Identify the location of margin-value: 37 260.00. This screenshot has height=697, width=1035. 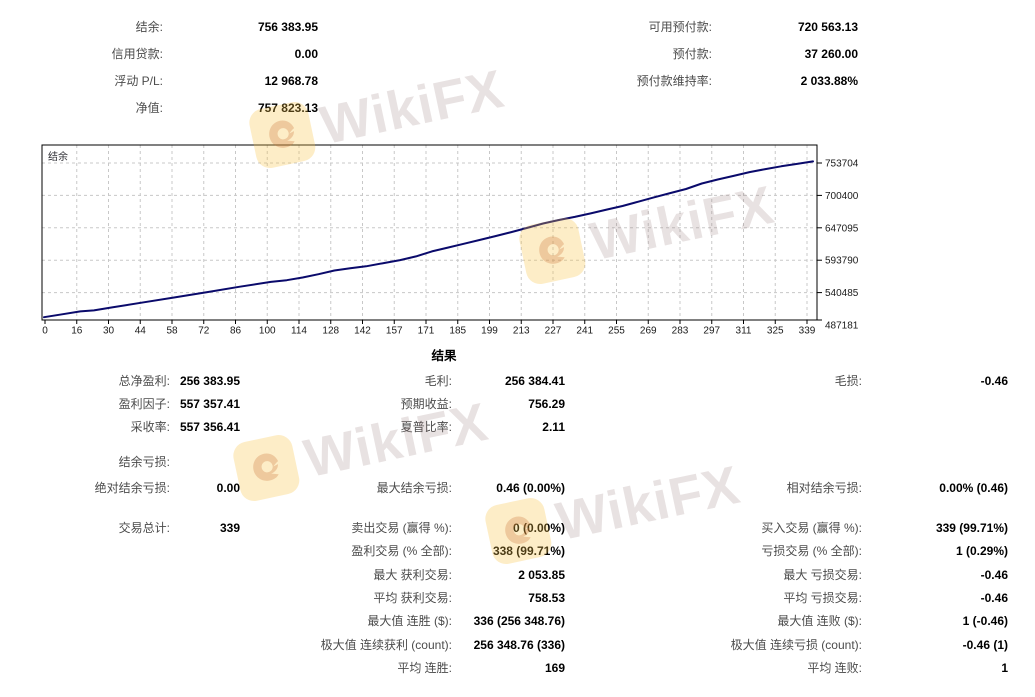
(831, 54).